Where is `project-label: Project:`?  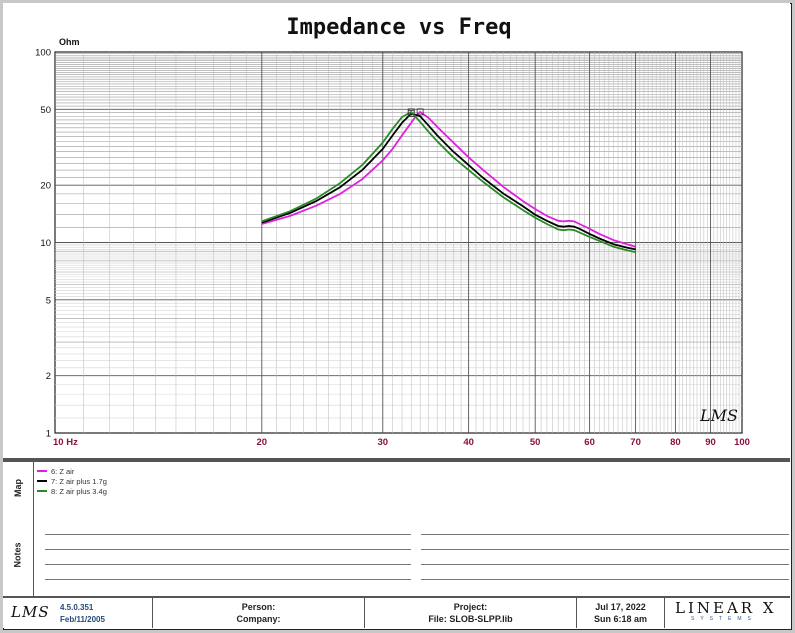
project-label: Project: is located at coordinates (470, 607).